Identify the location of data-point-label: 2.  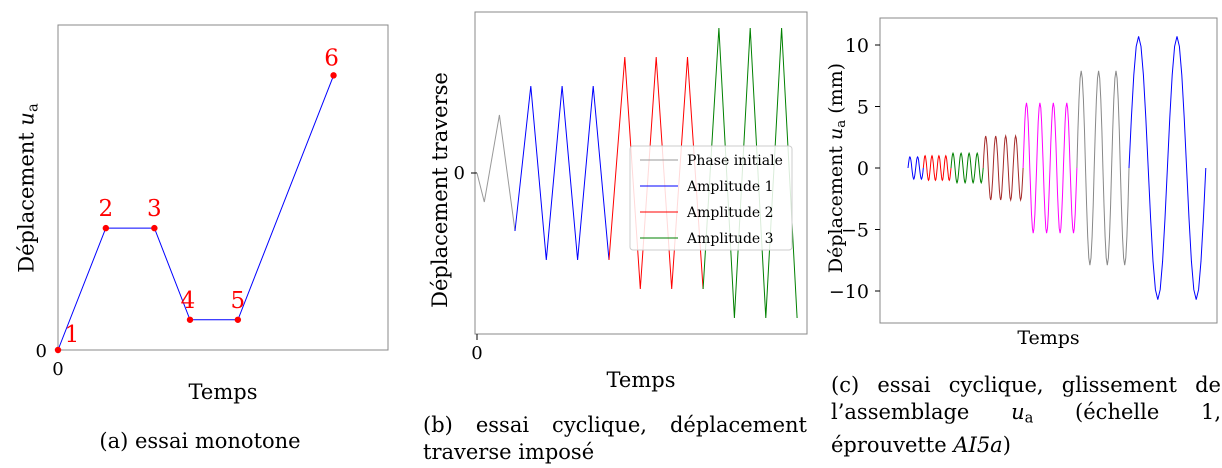
(106, 209).